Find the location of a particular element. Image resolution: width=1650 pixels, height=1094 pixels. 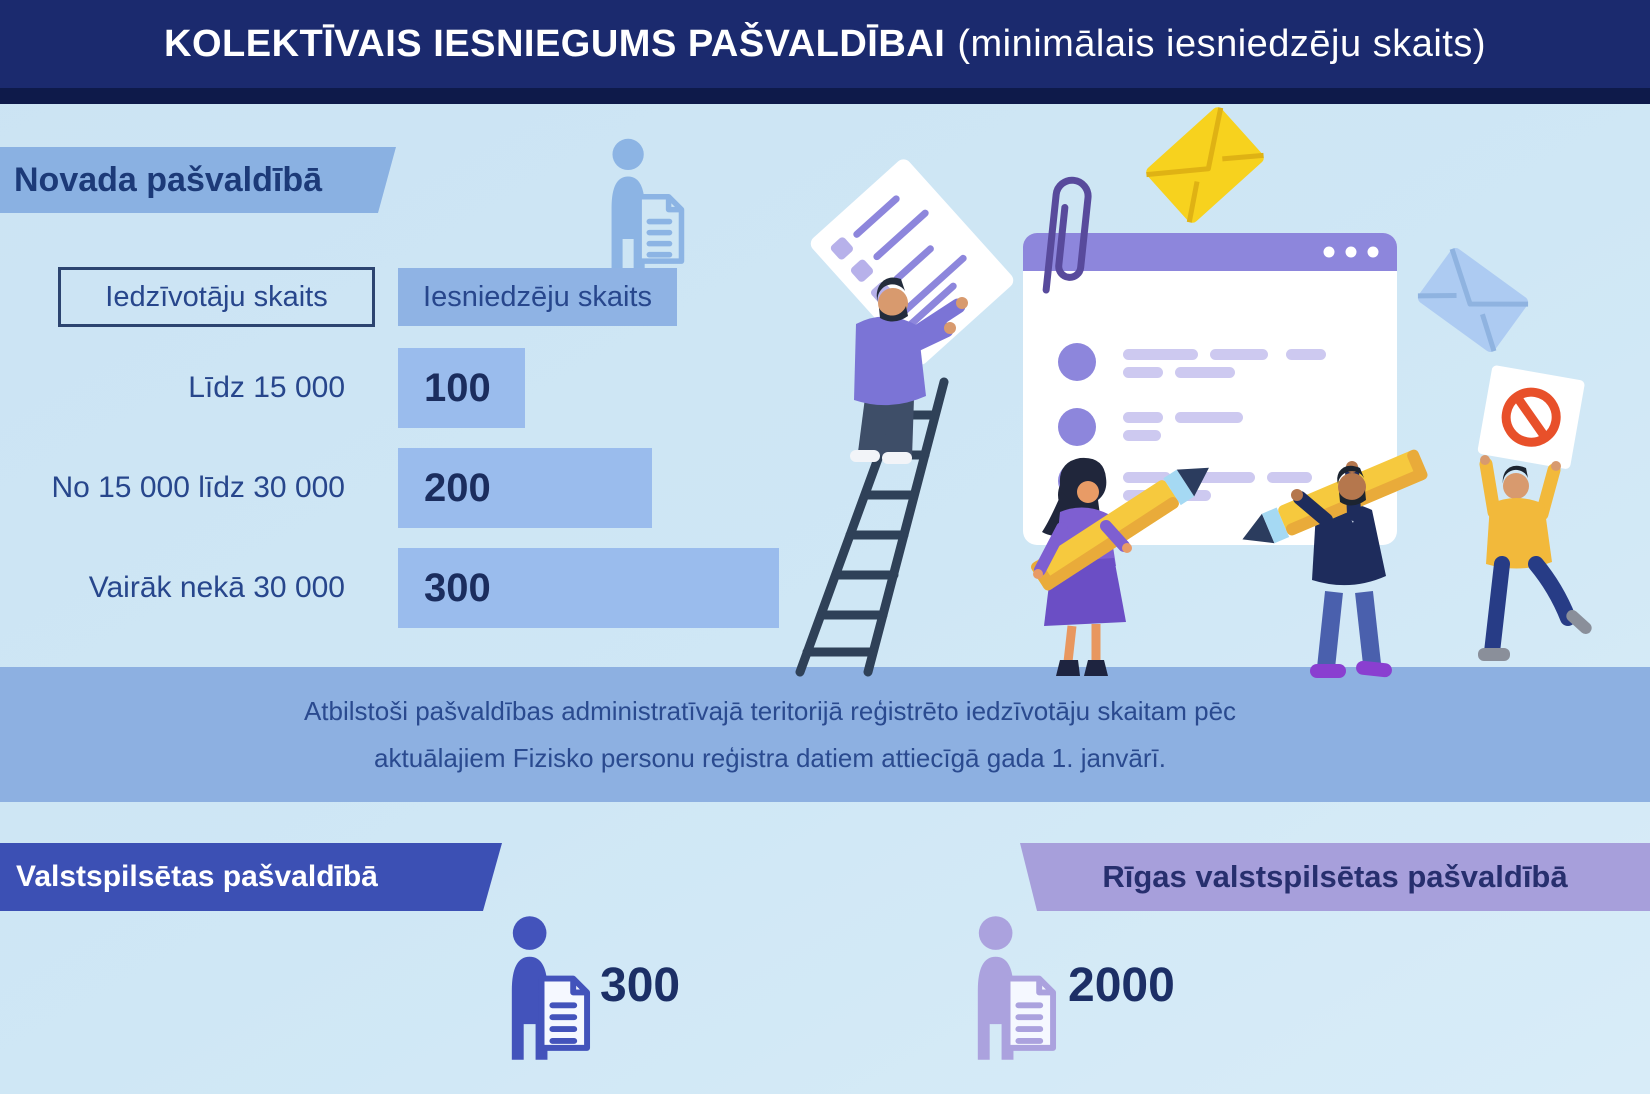

window-list-content is located at coordinates (1192, 422).